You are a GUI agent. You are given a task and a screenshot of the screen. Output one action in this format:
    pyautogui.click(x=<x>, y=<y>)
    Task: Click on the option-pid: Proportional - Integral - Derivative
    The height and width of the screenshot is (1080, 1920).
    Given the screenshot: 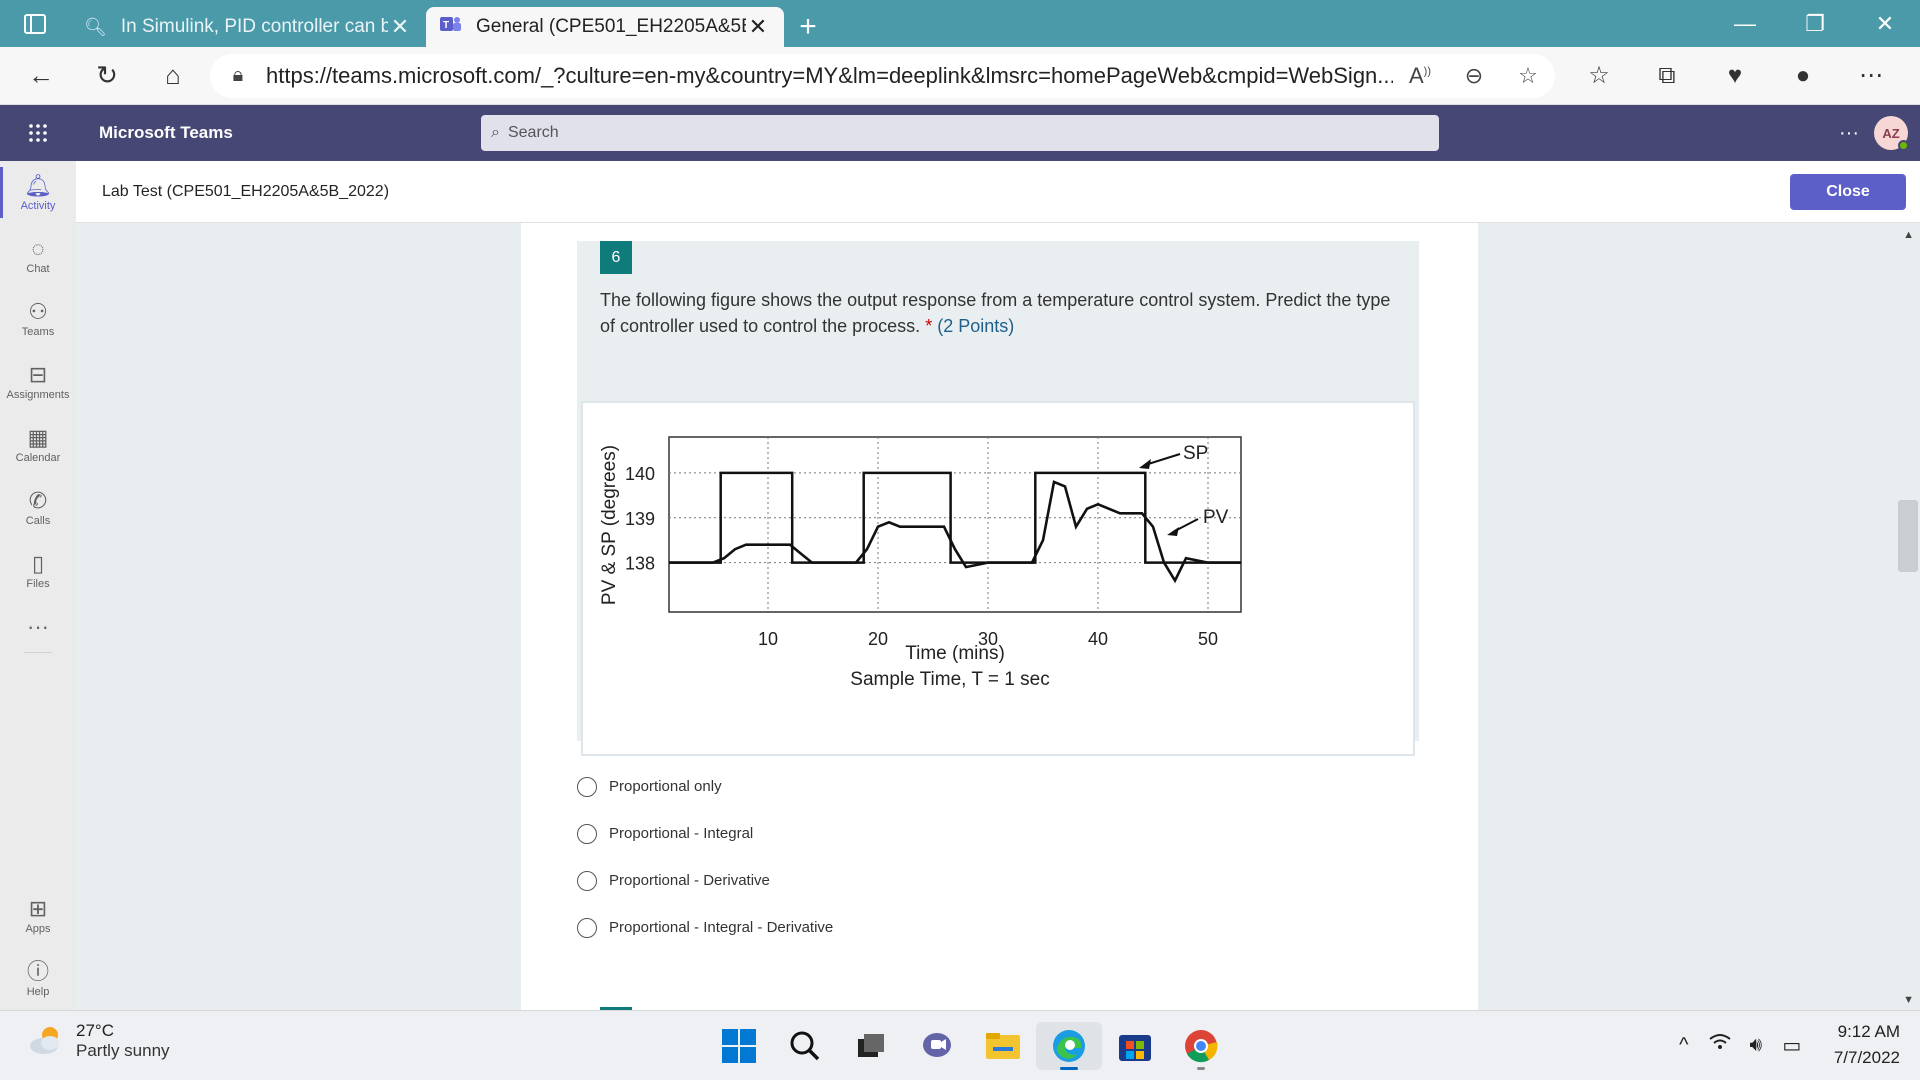 What is the action you would take?
    pyautogui.click(x=705, y=927)
    